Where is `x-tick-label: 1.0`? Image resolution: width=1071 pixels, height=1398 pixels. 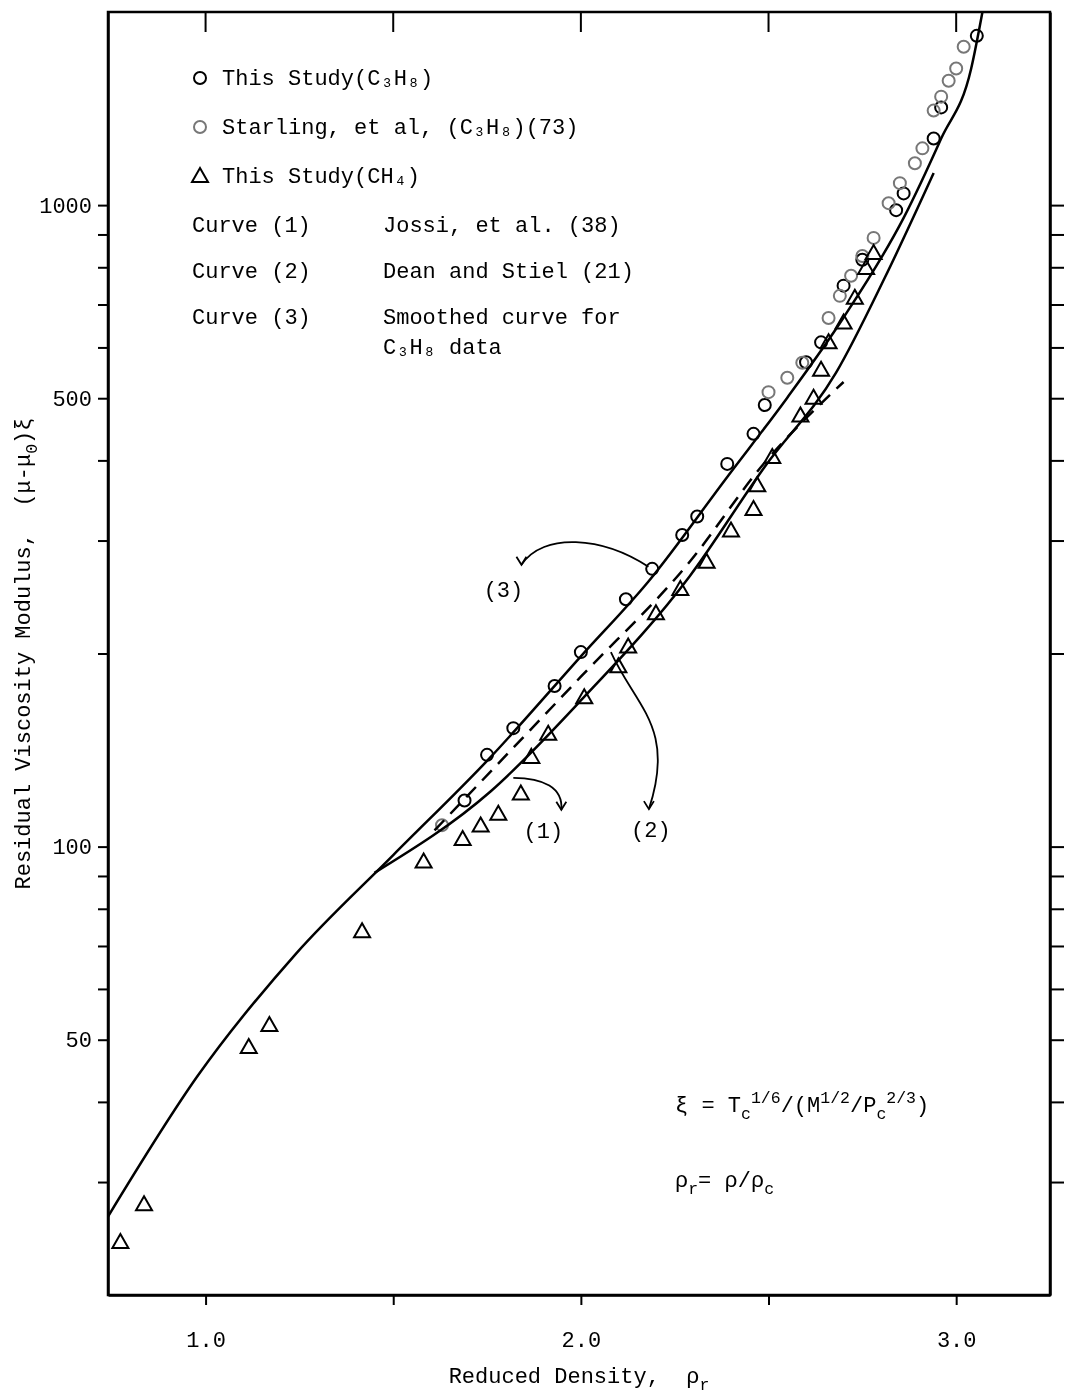 x-tick-label: 1.0 is located at coordinates (206, 1341).